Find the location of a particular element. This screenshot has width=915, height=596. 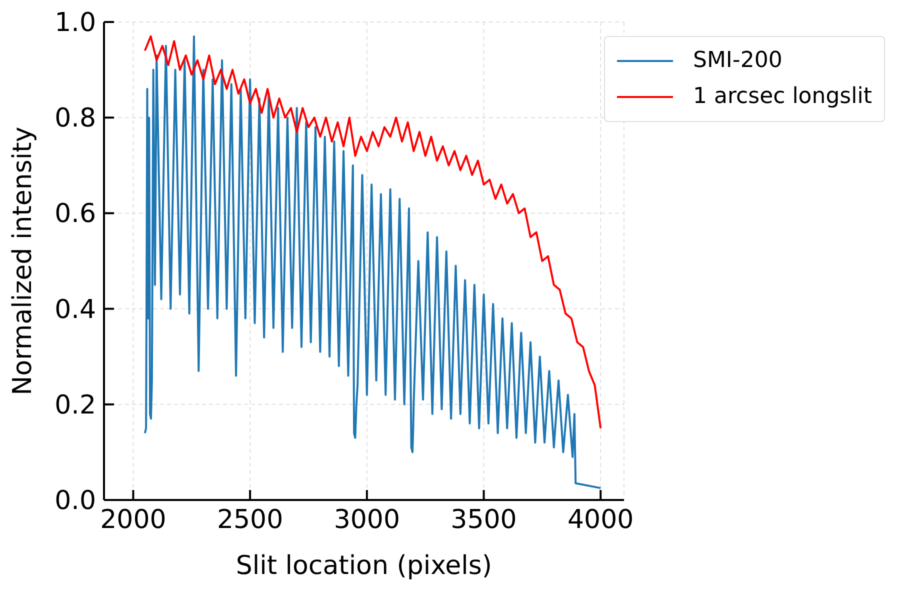

legend-label: SMI-200 is located at coordinates (737, 61).